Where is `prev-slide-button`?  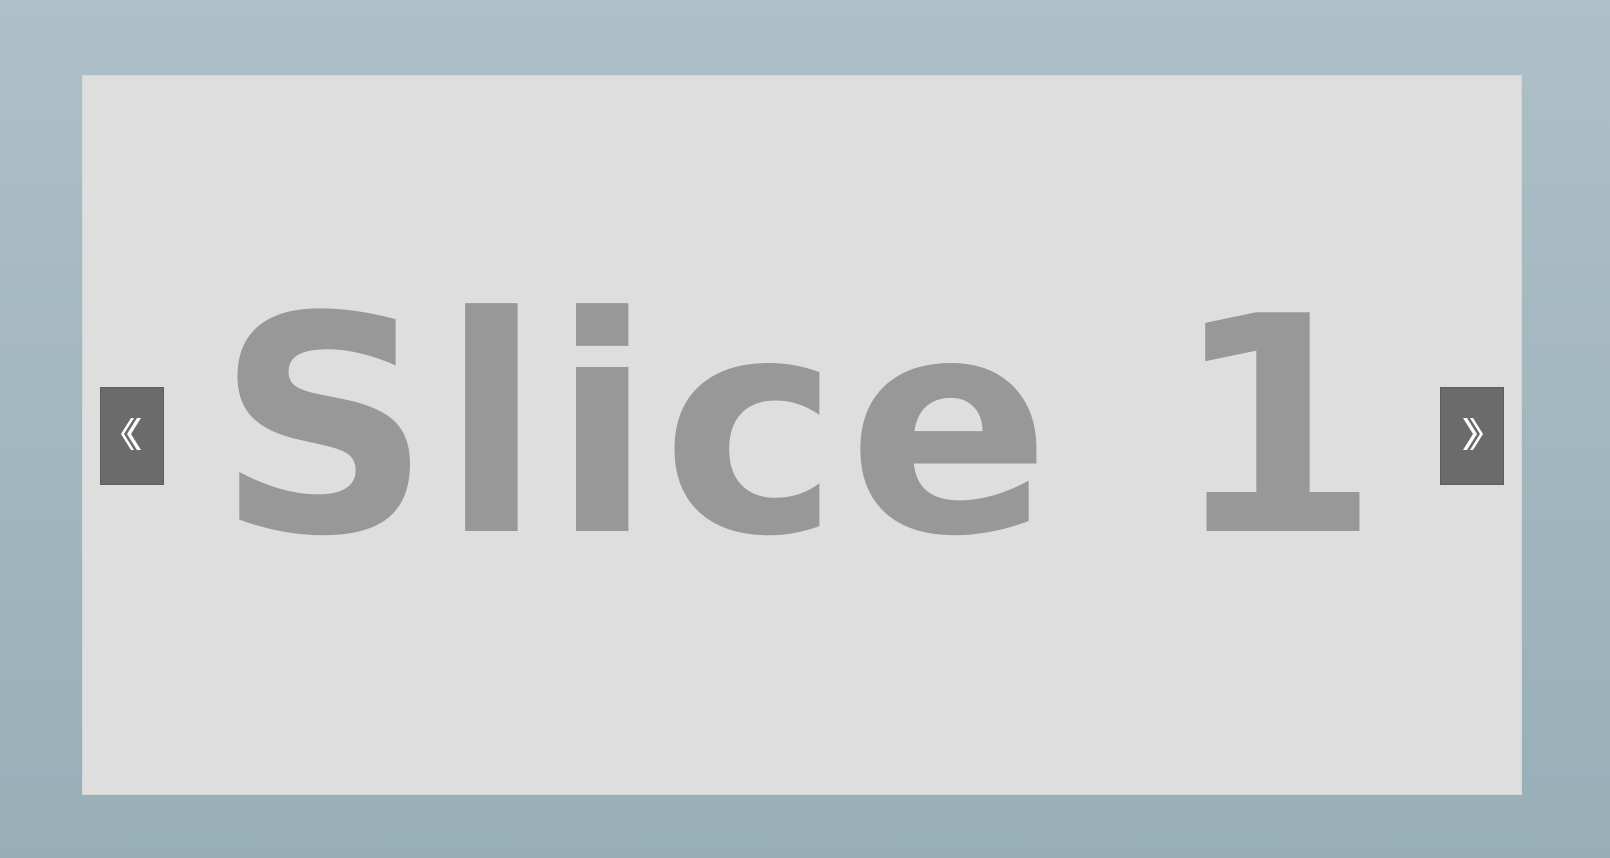 prev-slide-button is located at coordinates (132, 436).